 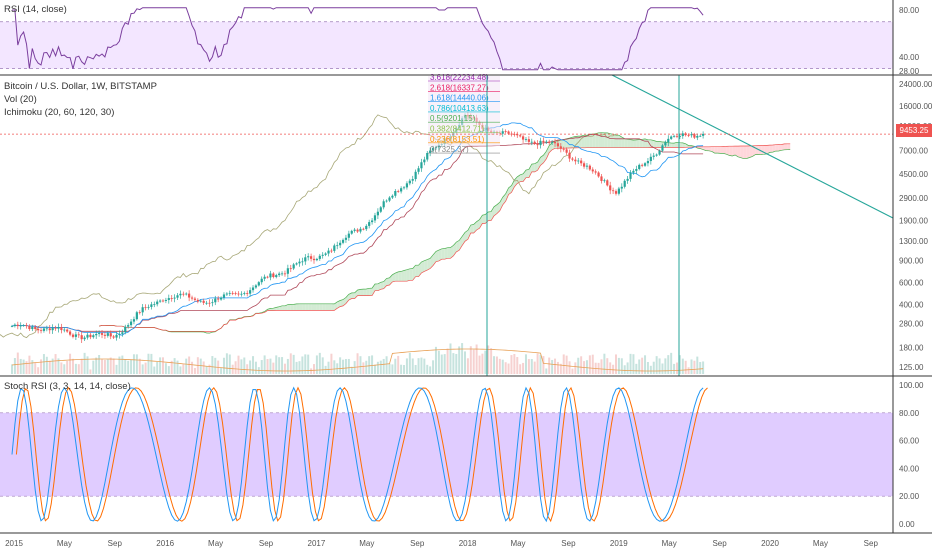 I want to click on price-tick-label: 4500.00, so click(x=913, y=174).